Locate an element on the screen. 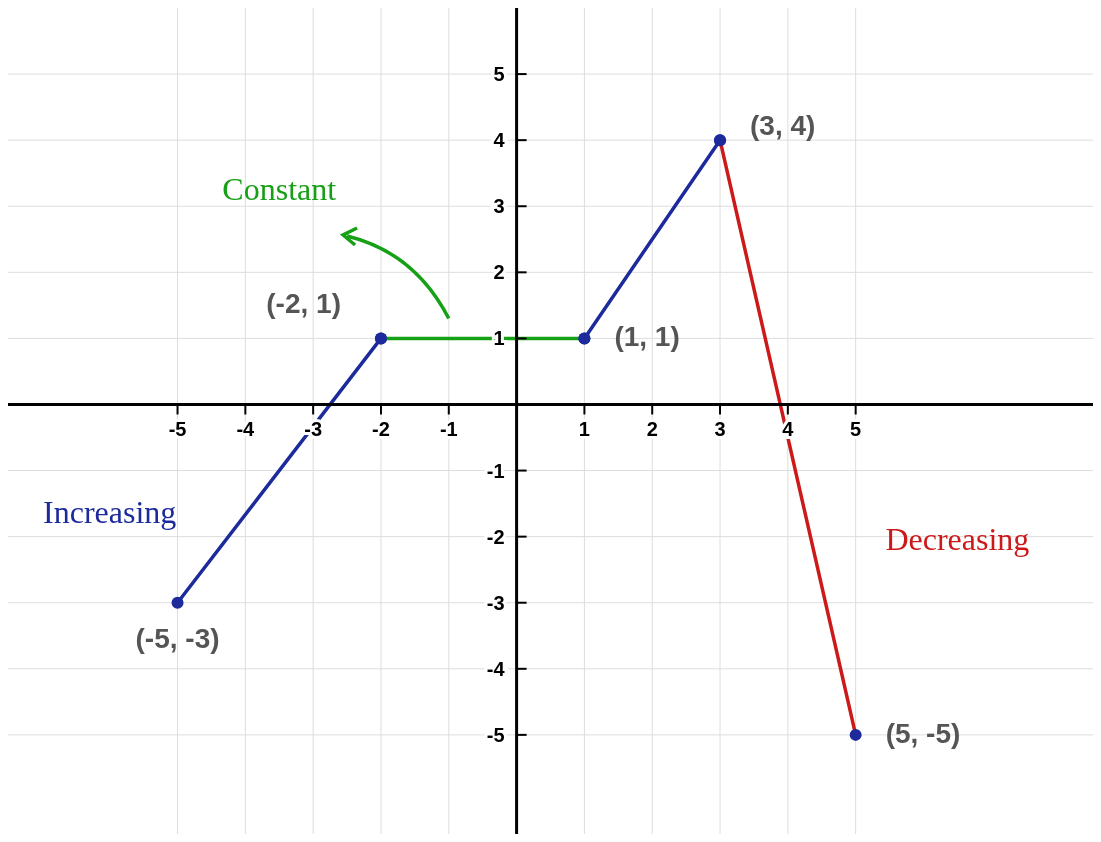 This screenshot has height=842, width=1101. y-tick-label: -4 is located at coordinates (496, 668).